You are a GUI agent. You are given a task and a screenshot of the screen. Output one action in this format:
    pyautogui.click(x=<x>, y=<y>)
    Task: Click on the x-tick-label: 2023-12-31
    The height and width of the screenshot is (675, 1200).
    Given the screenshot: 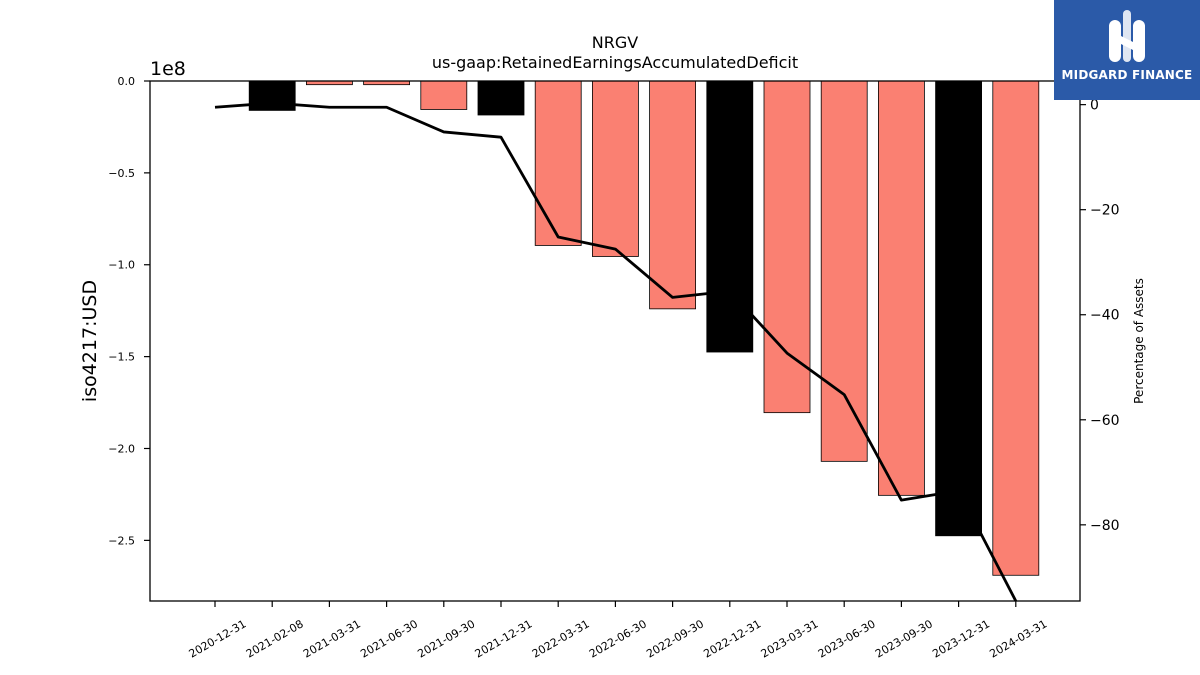 What is the action you would take?
    pyautogui.click(x=961, y=638)
    